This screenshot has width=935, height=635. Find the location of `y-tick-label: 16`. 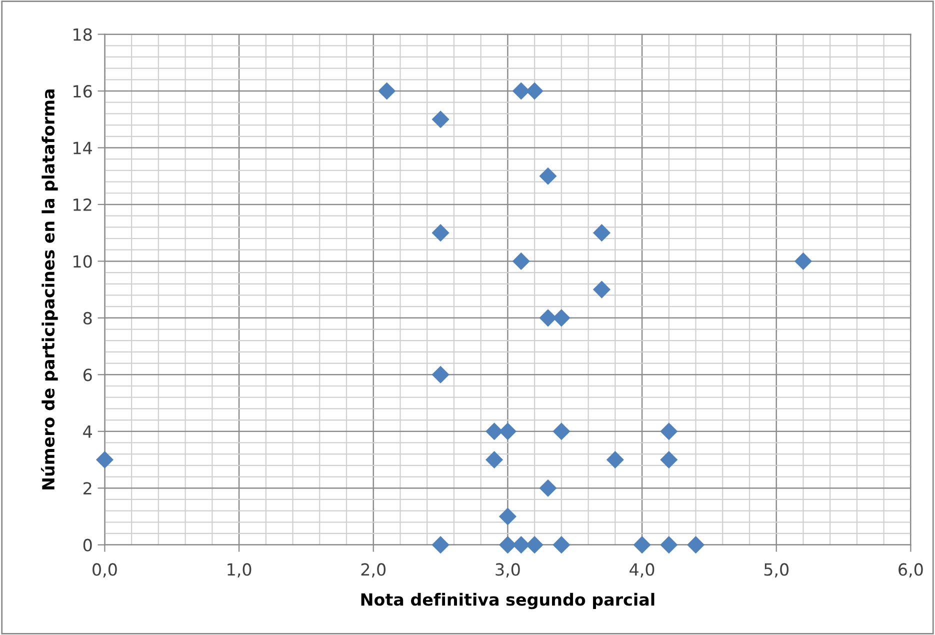

y-tick-label: 16 is located at coordinates (83, 91).